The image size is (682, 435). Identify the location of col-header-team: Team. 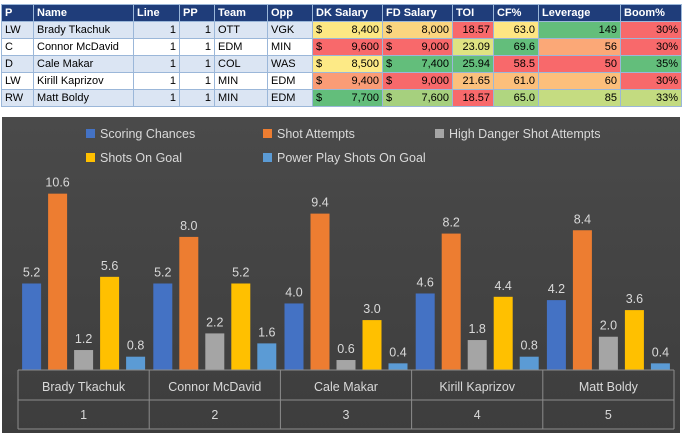
(241, 13).